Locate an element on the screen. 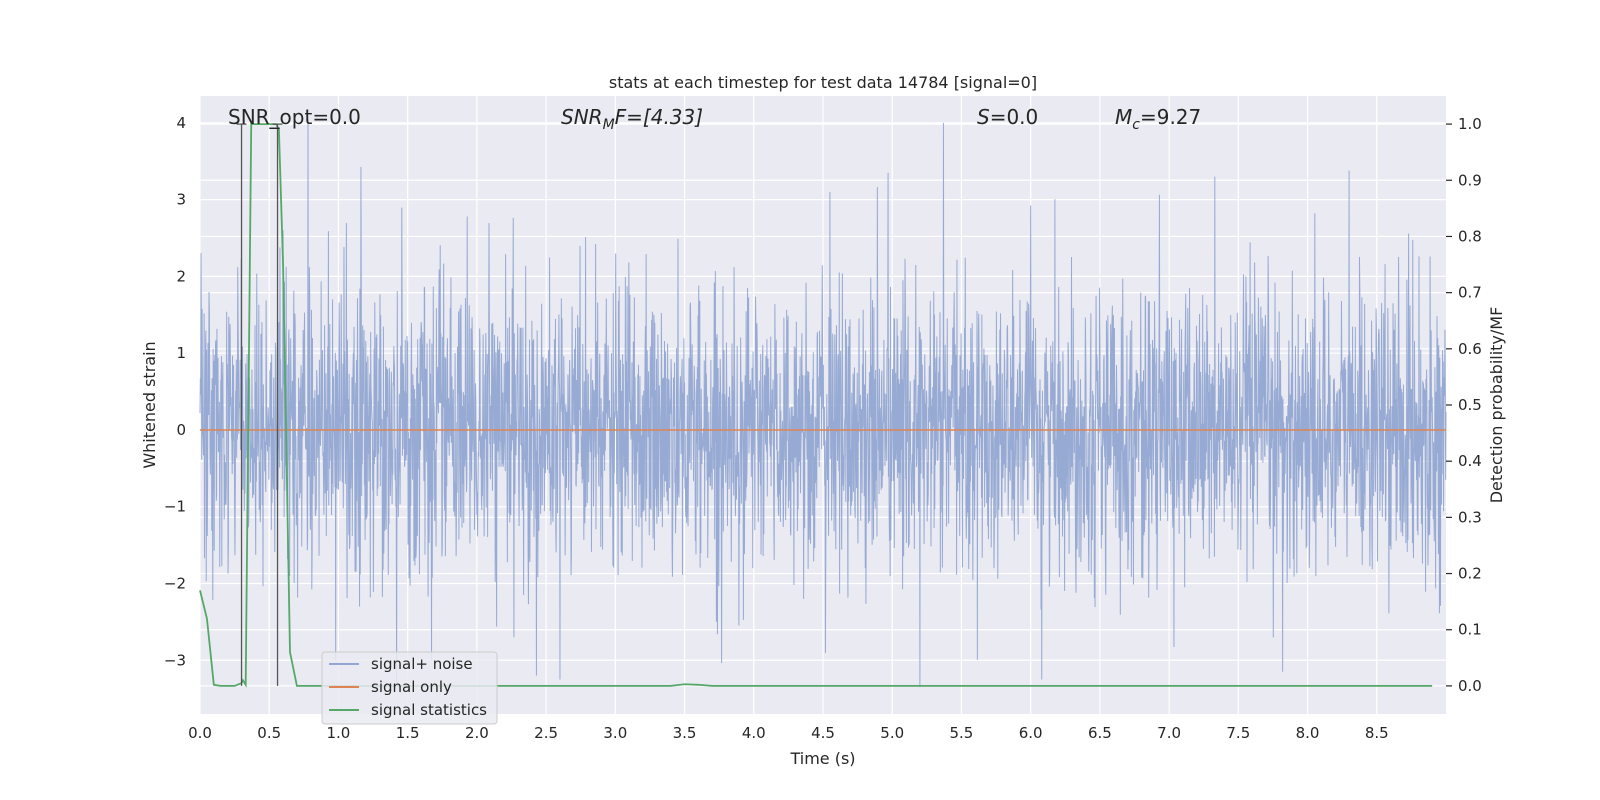  y2-tick-label: 0.0 is located at coordinates (1470, 686).